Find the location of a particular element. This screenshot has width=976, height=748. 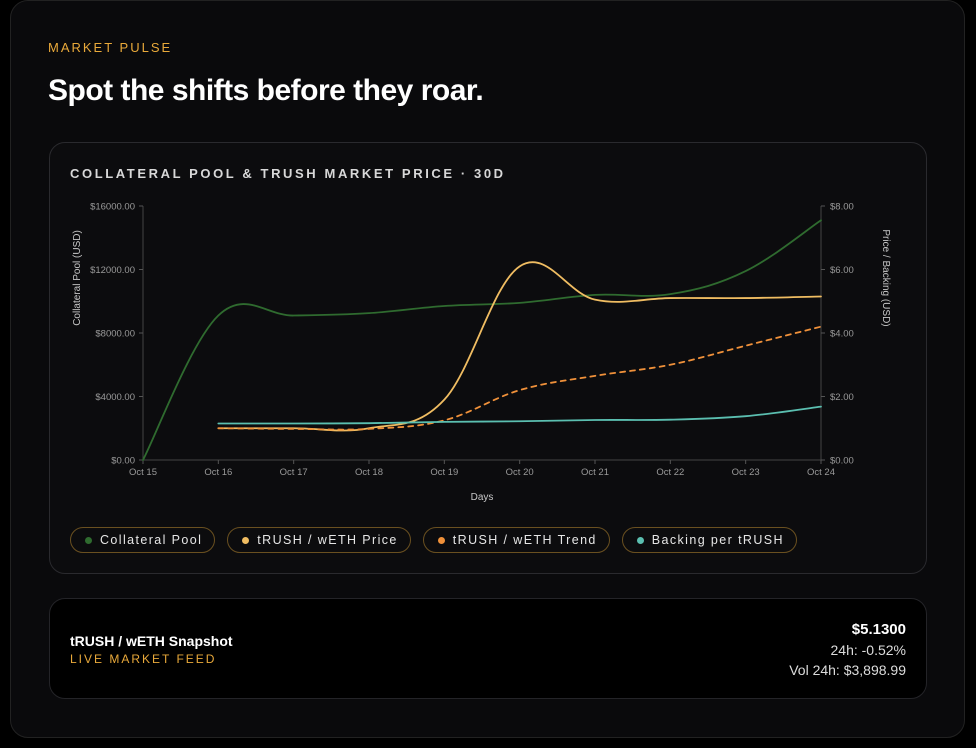

legend-item: Collateral Pool is located at coordinates (143, 540).